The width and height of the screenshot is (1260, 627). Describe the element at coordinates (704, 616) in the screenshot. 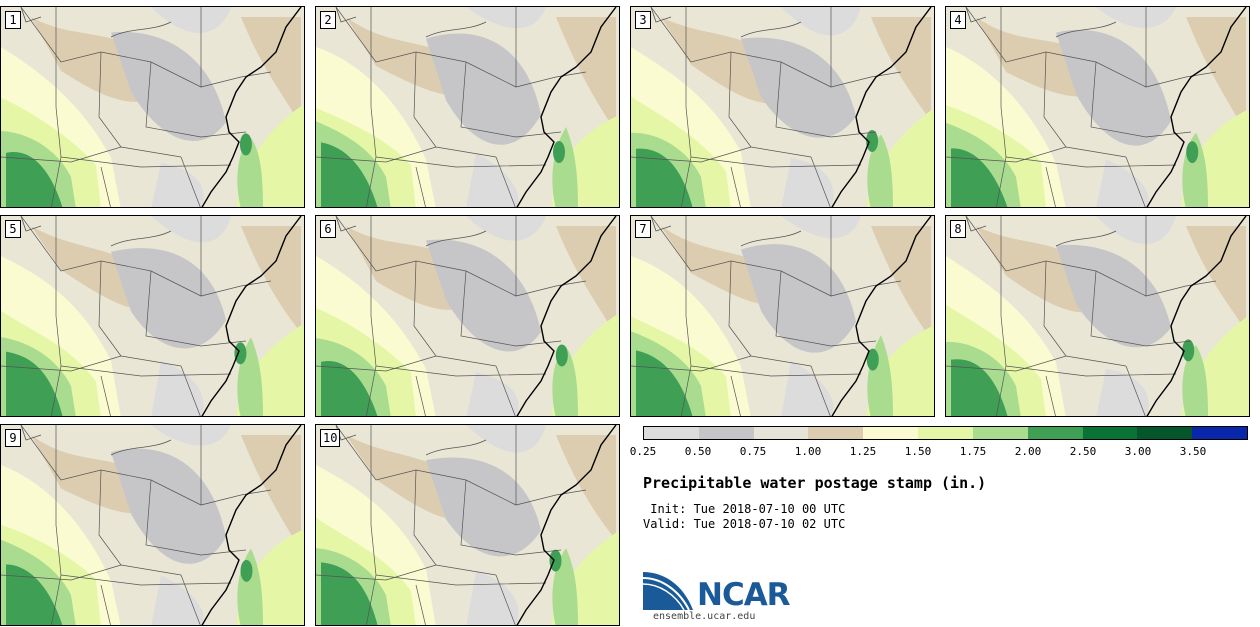

I see `ncar-logo-url: ensemble.ucar.edu` at that location.